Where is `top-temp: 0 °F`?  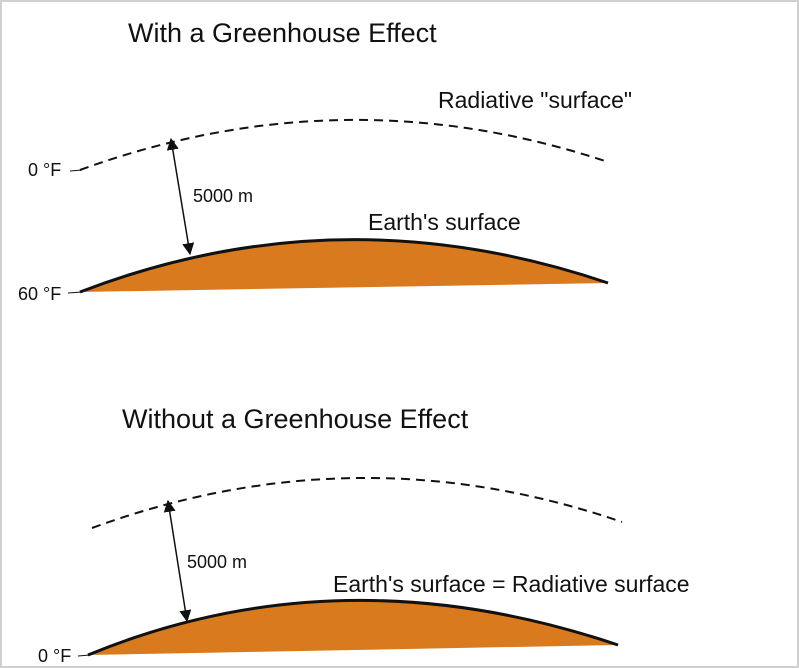
top-temp: 0 °F is located at coordinates (44, 170).